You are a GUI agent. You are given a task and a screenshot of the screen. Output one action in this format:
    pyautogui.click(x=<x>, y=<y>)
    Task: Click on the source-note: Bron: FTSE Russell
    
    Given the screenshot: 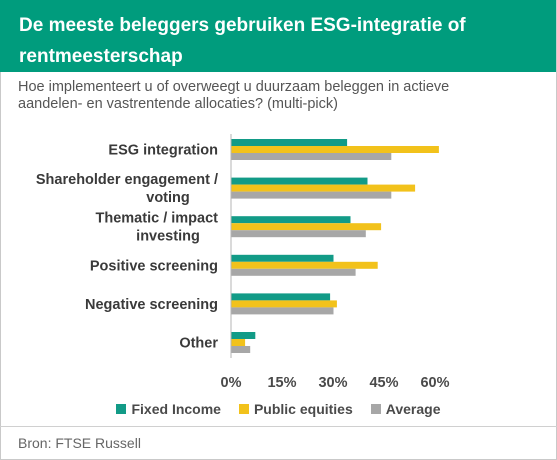 What is the action you would take?
    pyautogui.click(x=79, y=443)
    